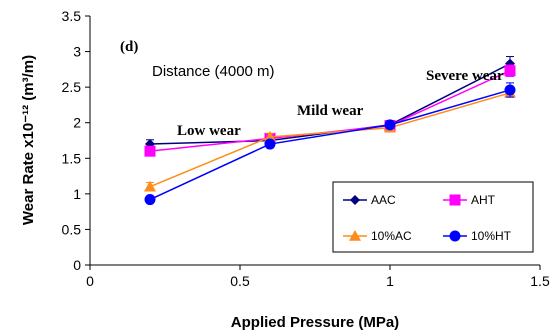 This screenshot has height=336, width=560. Describe the element at coordinates (390, 281) in the screenshot. I see `x-tick-label: 1` at that location.